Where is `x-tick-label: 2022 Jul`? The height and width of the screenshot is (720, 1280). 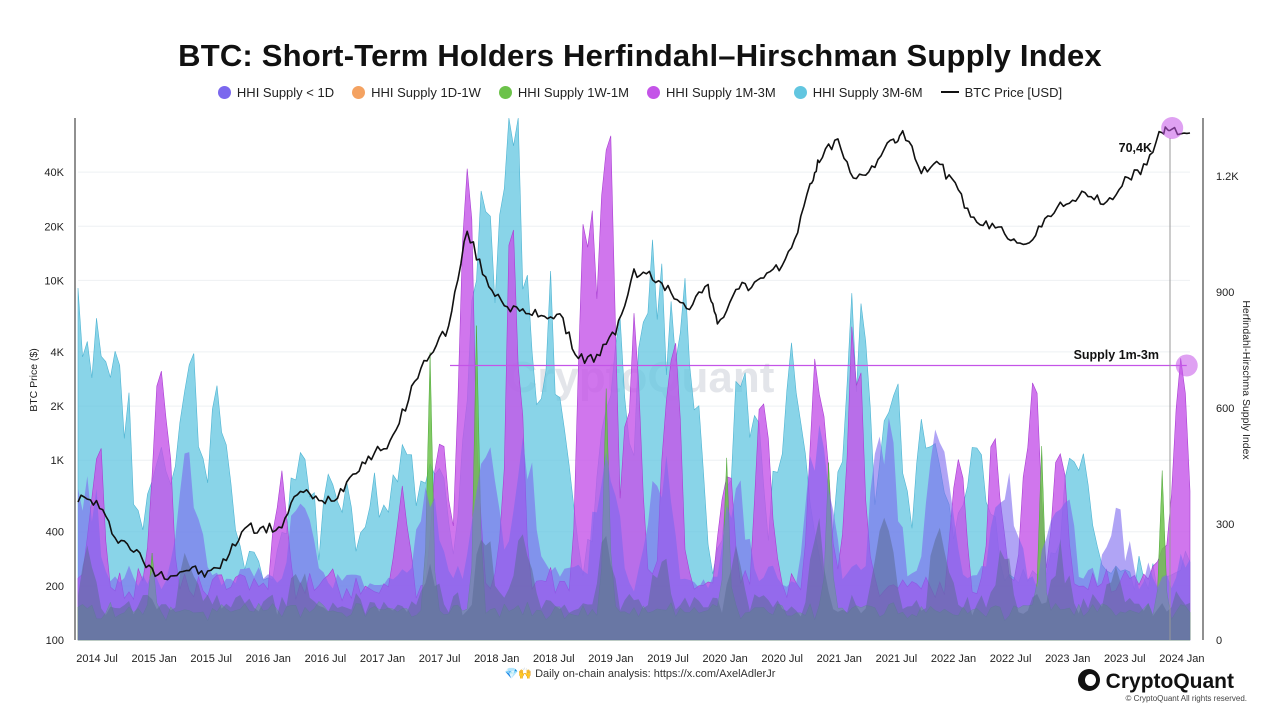
x-tick-label: 2022 Jul is located at coordinates (1011, 659).